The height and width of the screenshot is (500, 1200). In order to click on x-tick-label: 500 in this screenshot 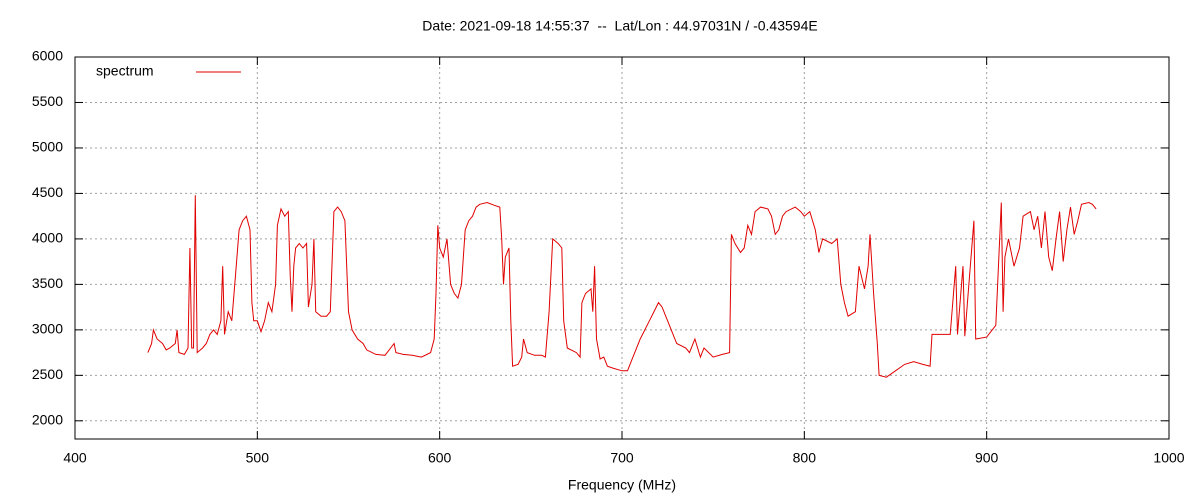, I will do `click(258, 458)`.